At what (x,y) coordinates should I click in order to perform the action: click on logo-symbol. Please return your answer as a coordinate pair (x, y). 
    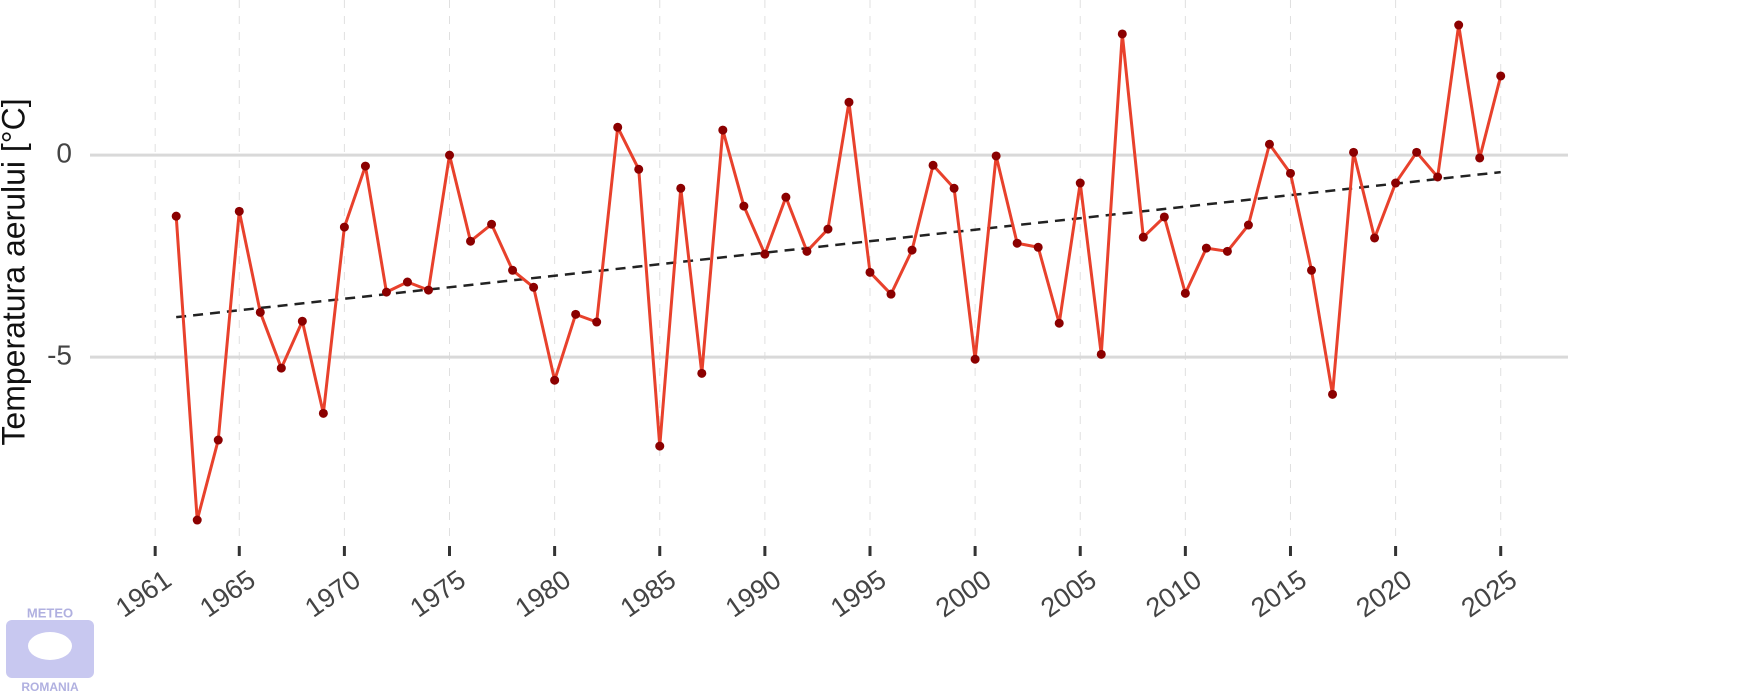
    Looking at the image, I should click on (50, 646).